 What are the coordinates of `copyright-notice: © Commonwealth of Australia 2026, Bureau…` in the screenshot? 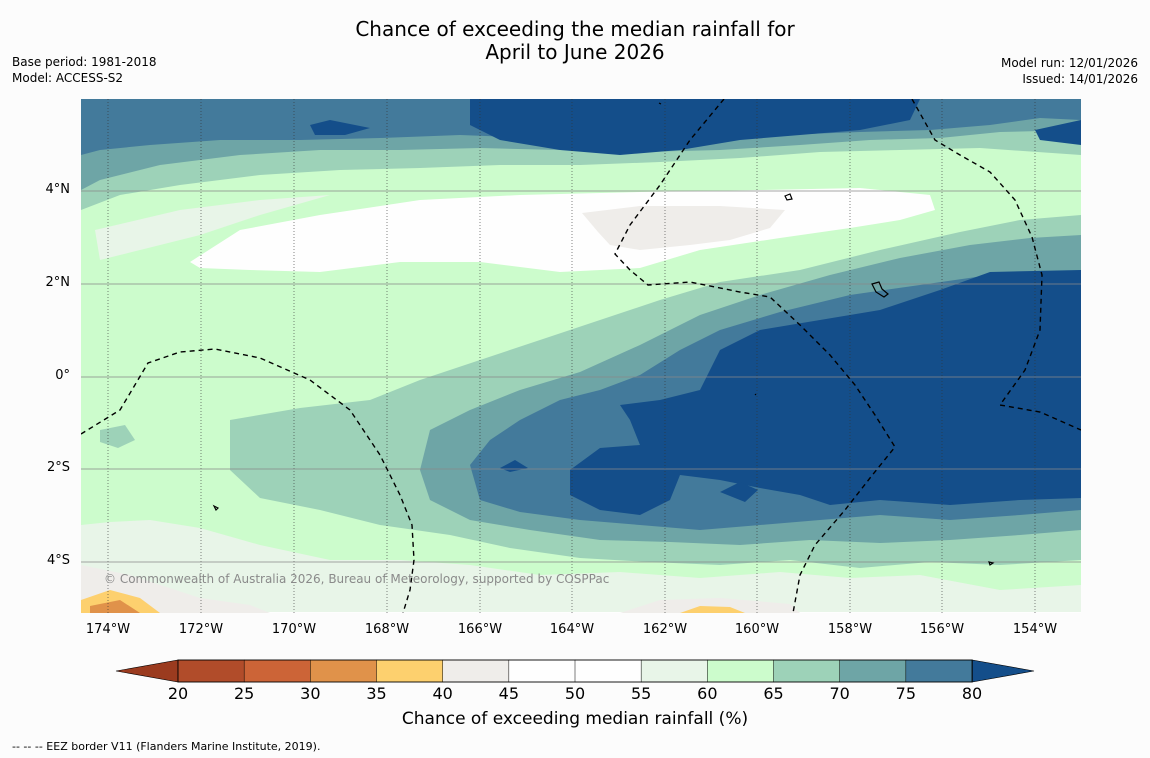 It's located at (357, 579).